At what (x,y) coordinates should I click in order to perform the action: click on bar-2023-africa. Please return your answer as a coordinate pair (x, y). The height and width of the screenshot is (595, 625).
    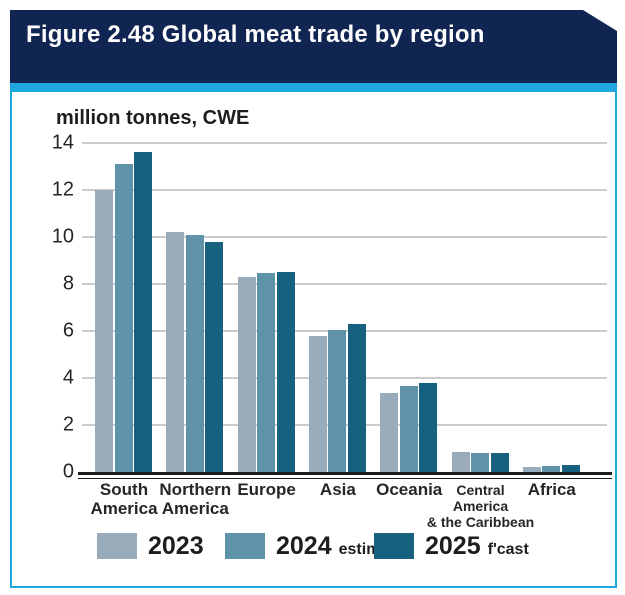
    Looking at the image, I should click on (531, 469).